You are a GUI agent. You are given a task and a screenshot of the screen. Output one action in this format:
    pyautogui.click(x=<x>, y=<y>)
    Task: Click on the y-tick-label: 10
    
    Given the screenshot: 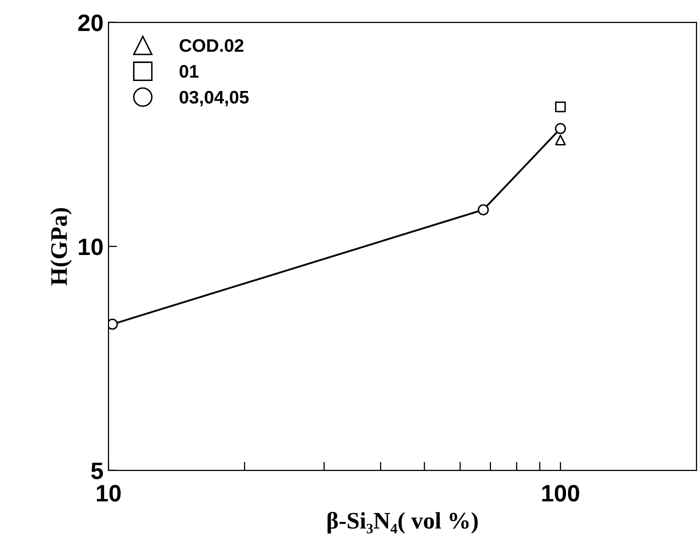 What is the action you would take?
    pyautogui.click(x=90, y=247)
    